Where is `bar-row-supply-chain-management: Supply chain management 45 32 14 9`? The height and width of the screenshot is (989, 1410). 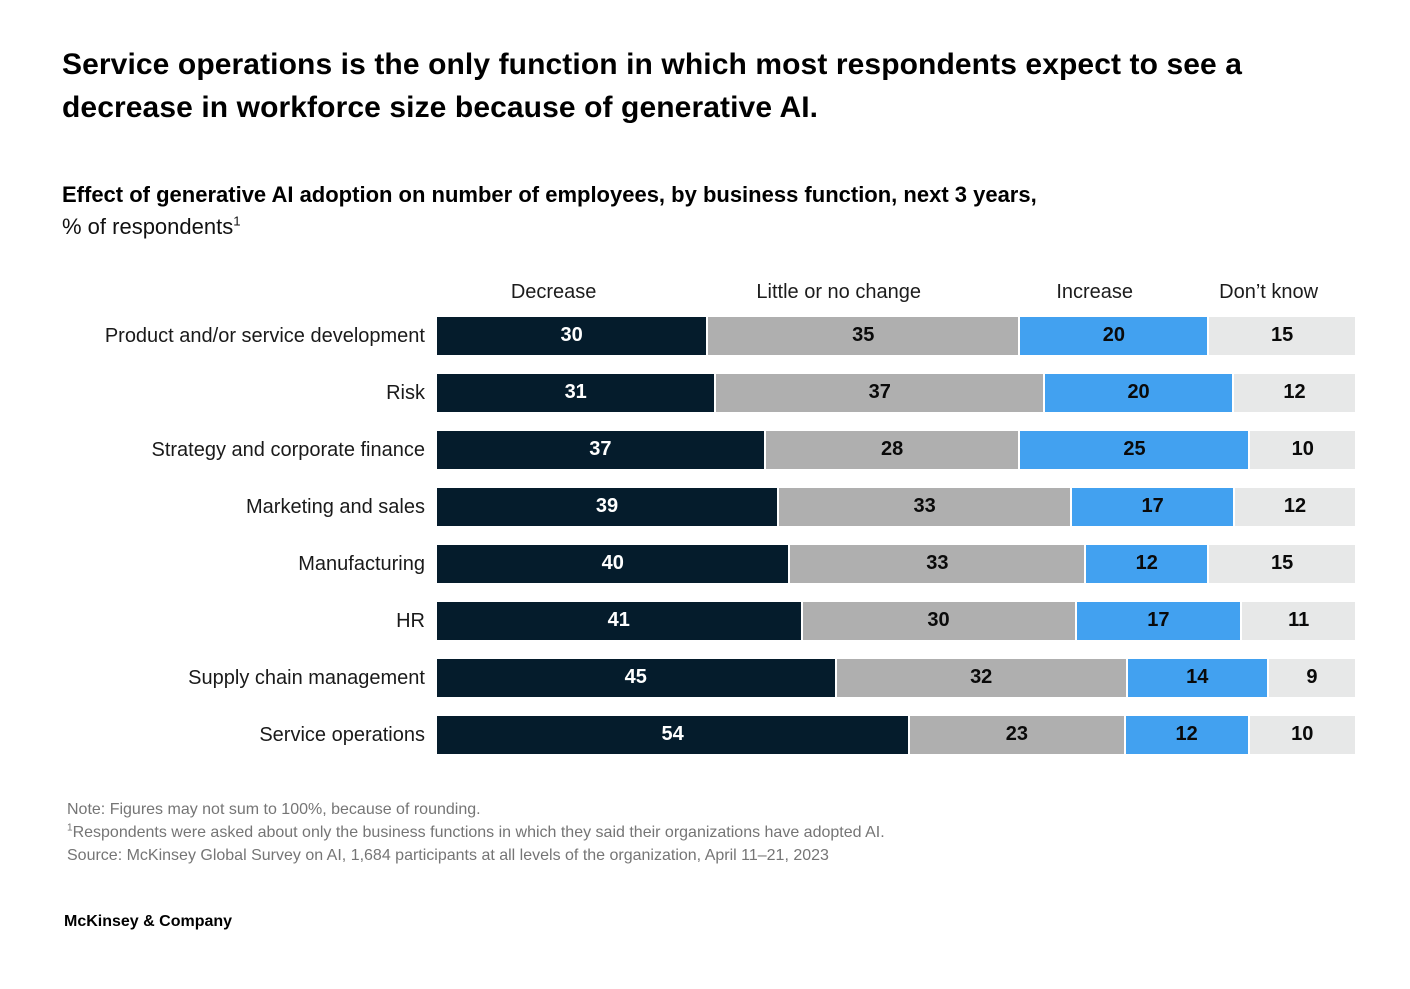 bar-row-supply-chain-management: Supply chain management 45 32 14 9 is located at coordinates (709, 677).